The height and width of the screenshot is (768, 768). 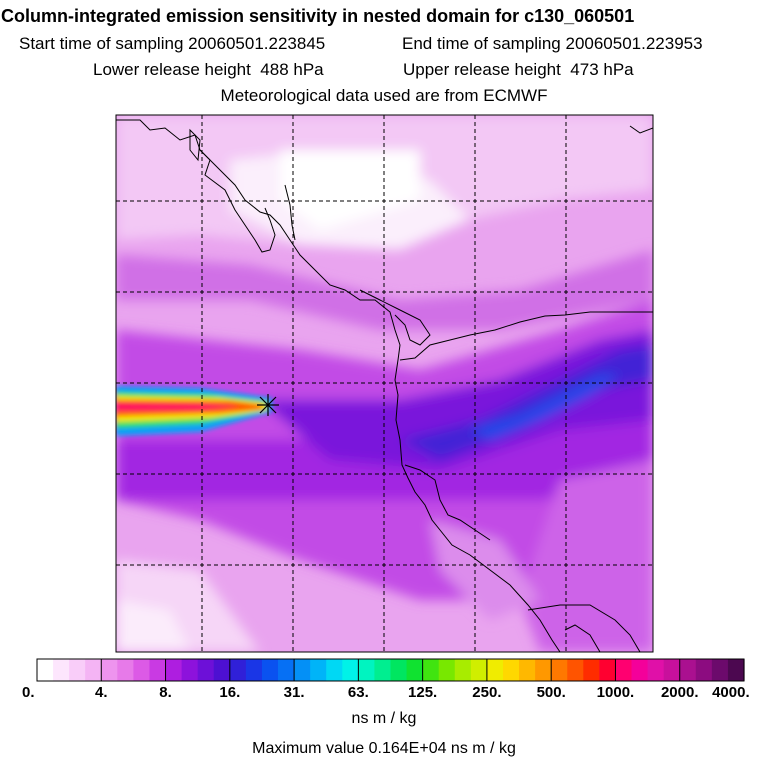 What do you see at coordinates (101, 692) in the screenshot?
I see `colorbar-tick-label: 4.` at bounding box center [101, 692].